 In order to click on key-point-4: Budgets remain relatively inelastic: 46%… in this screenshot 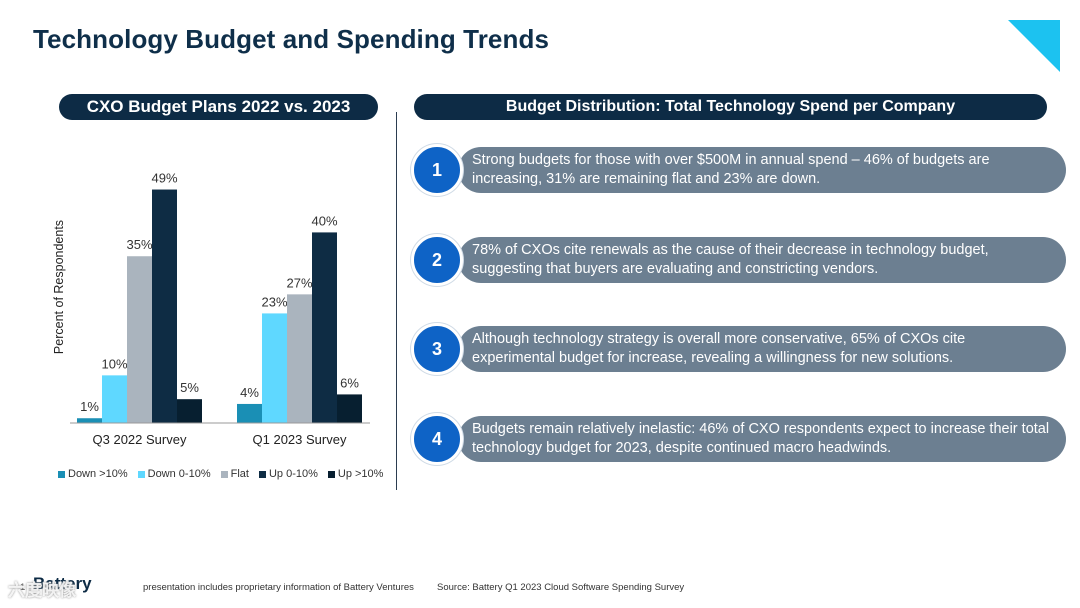, I will do `click(762, 439)`.